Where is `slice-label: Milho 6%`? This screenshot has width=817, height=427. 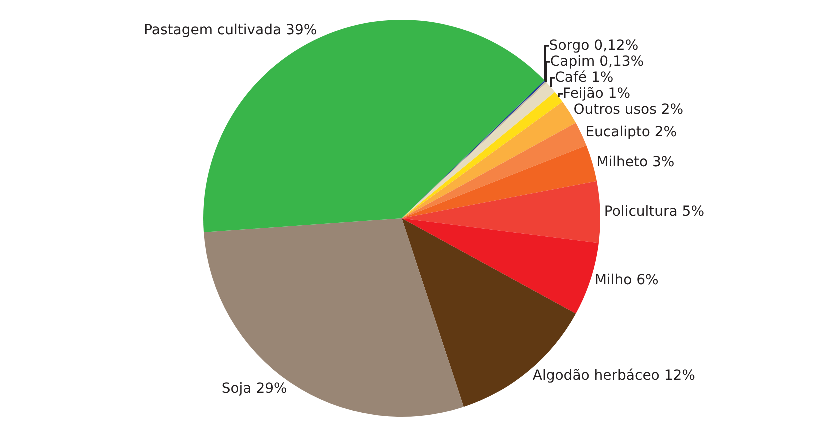 slice-label: Milho 6% is located at coordinates (626, 280).